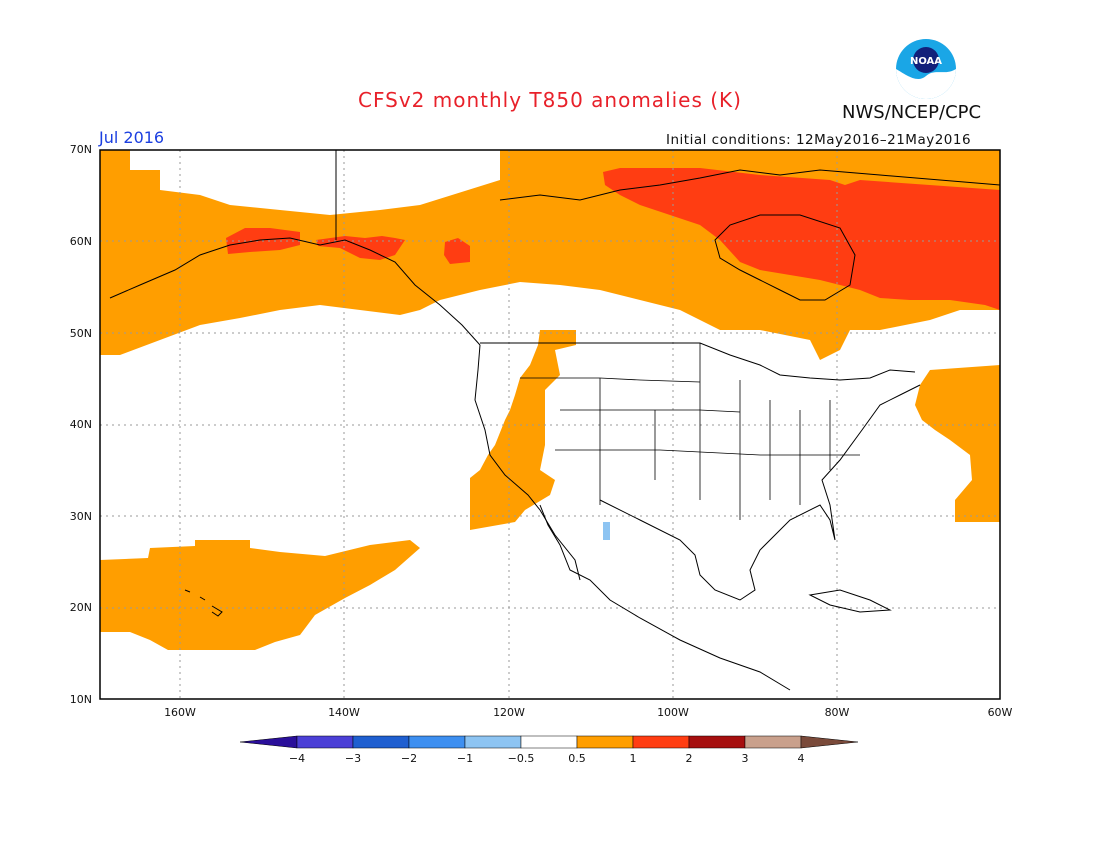 This screenshot has height=850, width=1100. What do you see at coordinates (801, 758) in the screenshot?
I see `colorbar-label: 4` at bounding box center [801, 758].